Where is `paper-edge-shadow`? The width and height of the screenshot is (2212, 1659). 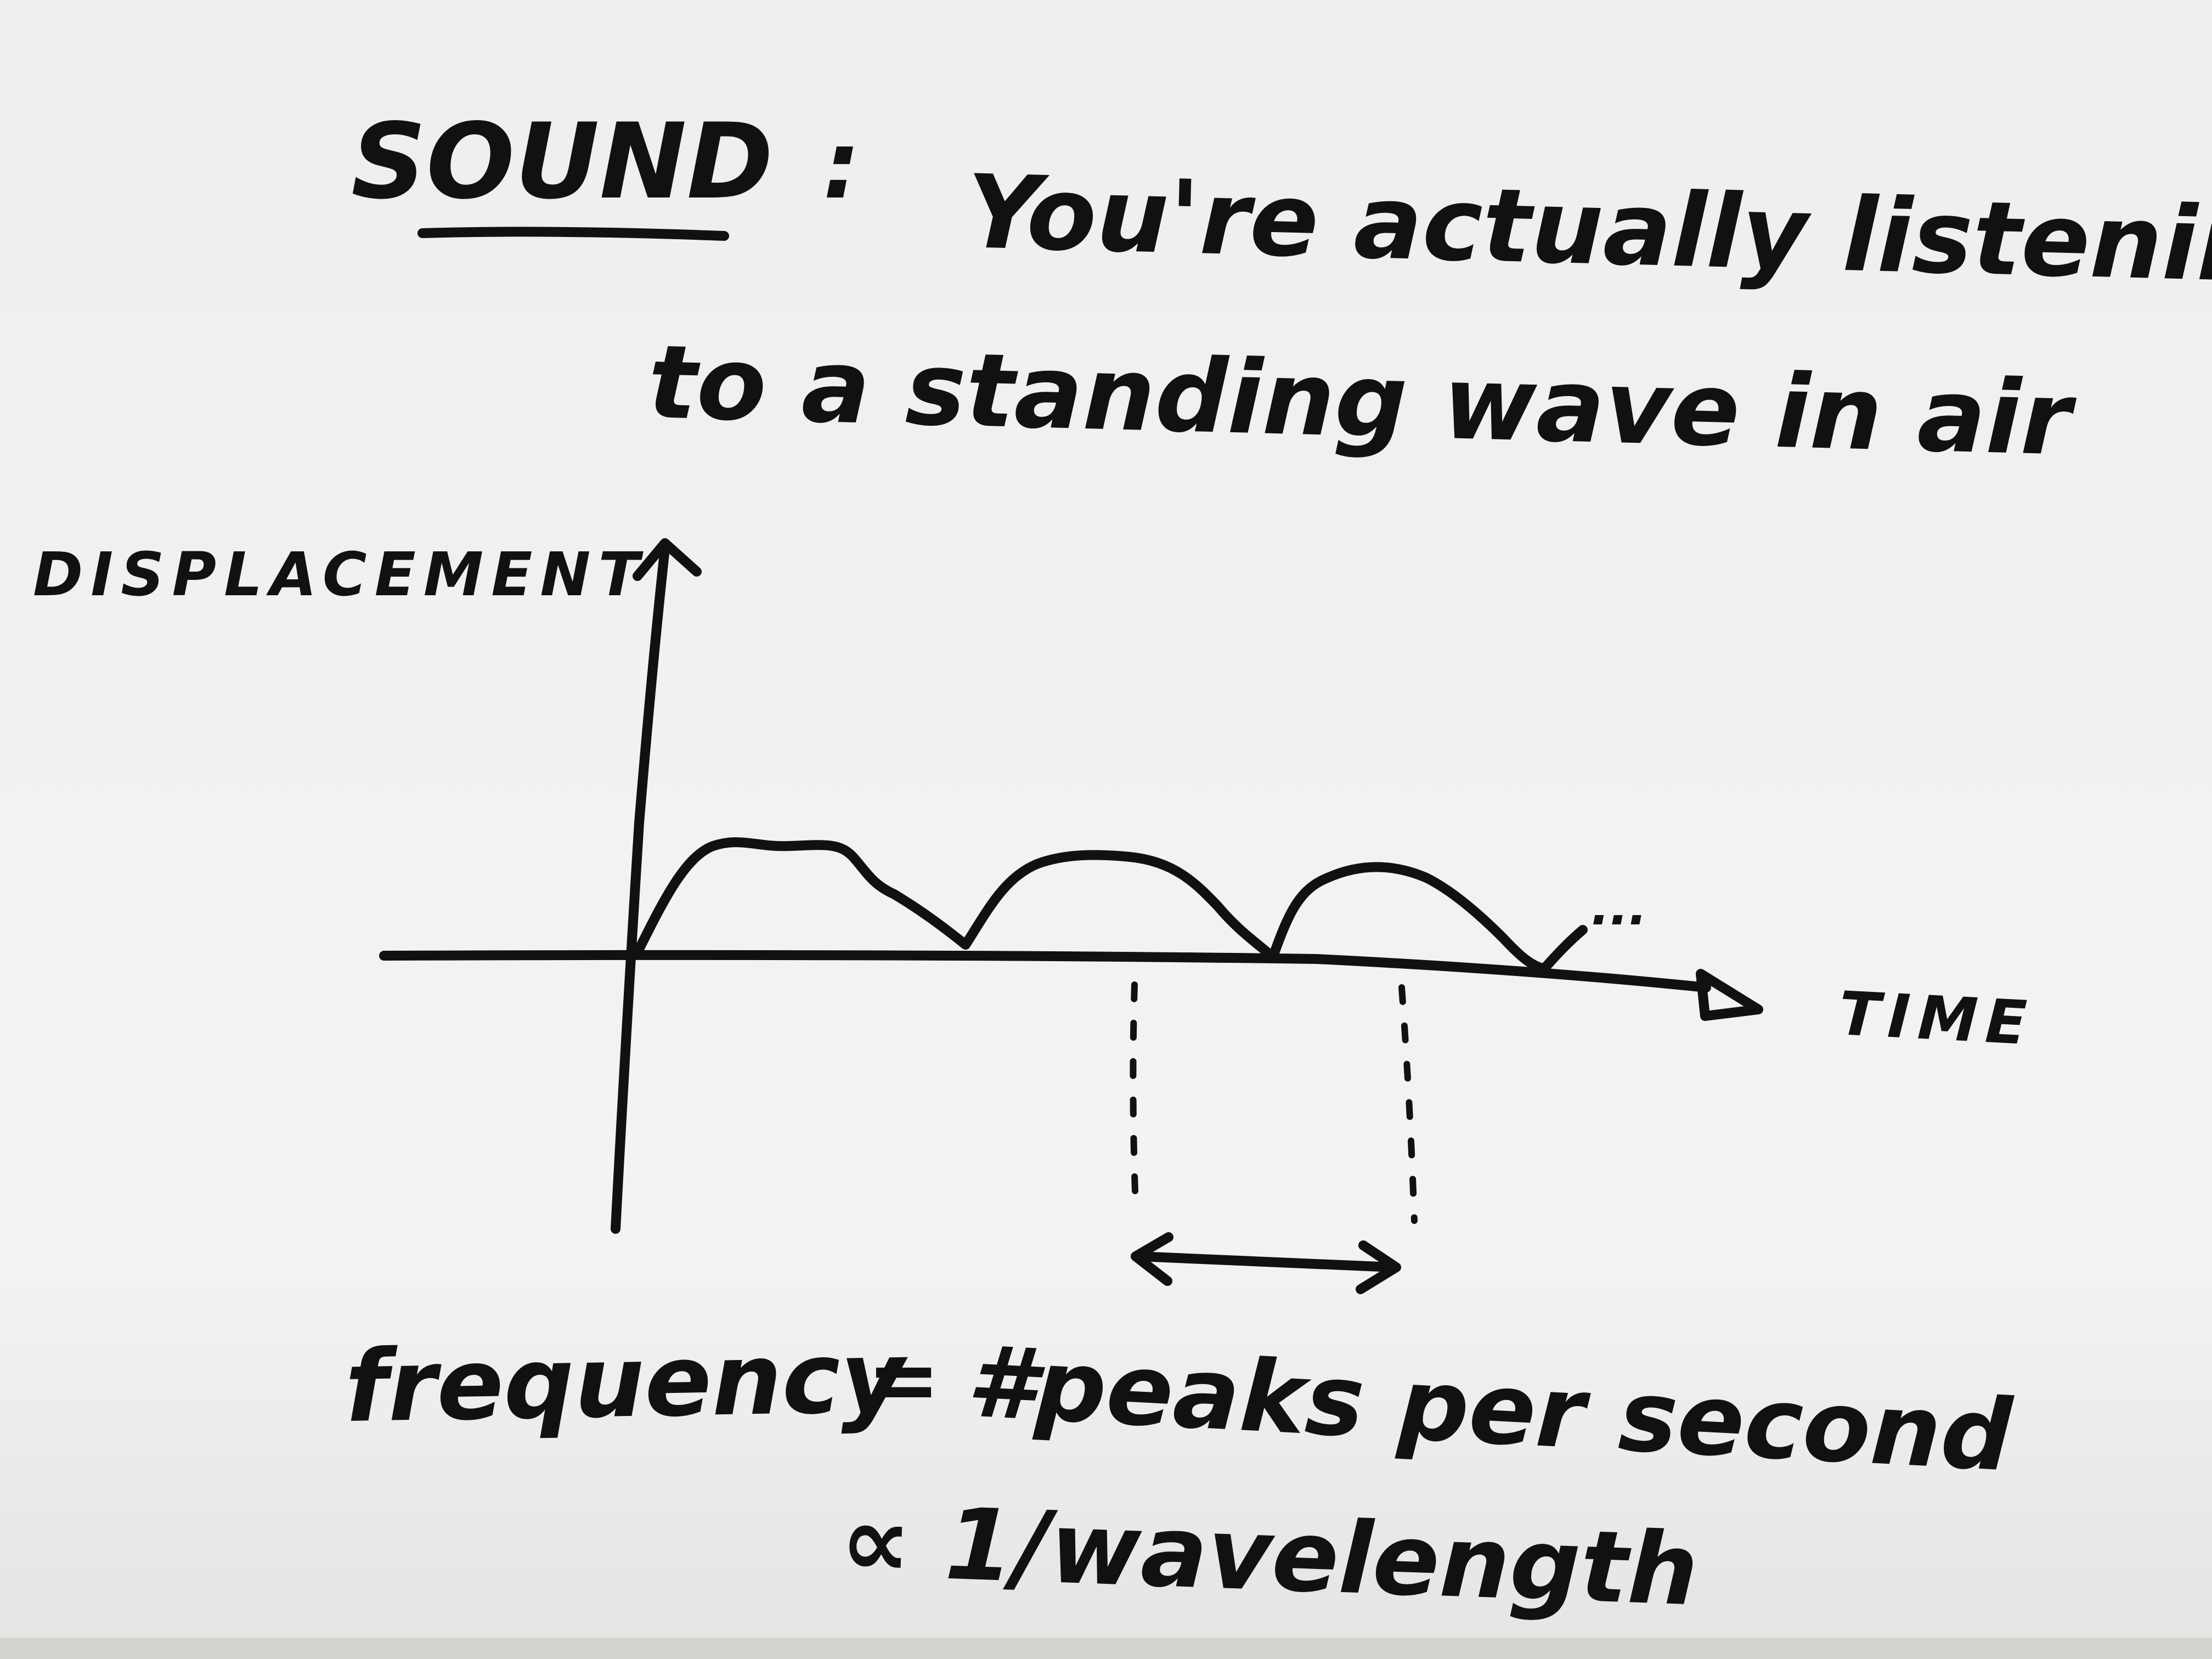
paper-edge-shadow is located at coordinates (1106, 1648).